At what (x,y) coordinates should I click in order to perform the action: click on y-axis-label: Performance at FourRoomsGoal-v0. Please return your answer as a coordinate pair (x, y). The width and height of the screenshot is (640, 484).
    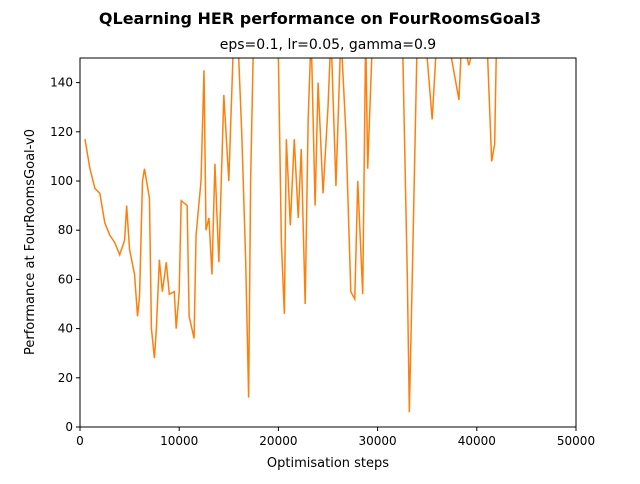
    Looking at the image, I should click on (30, 242).